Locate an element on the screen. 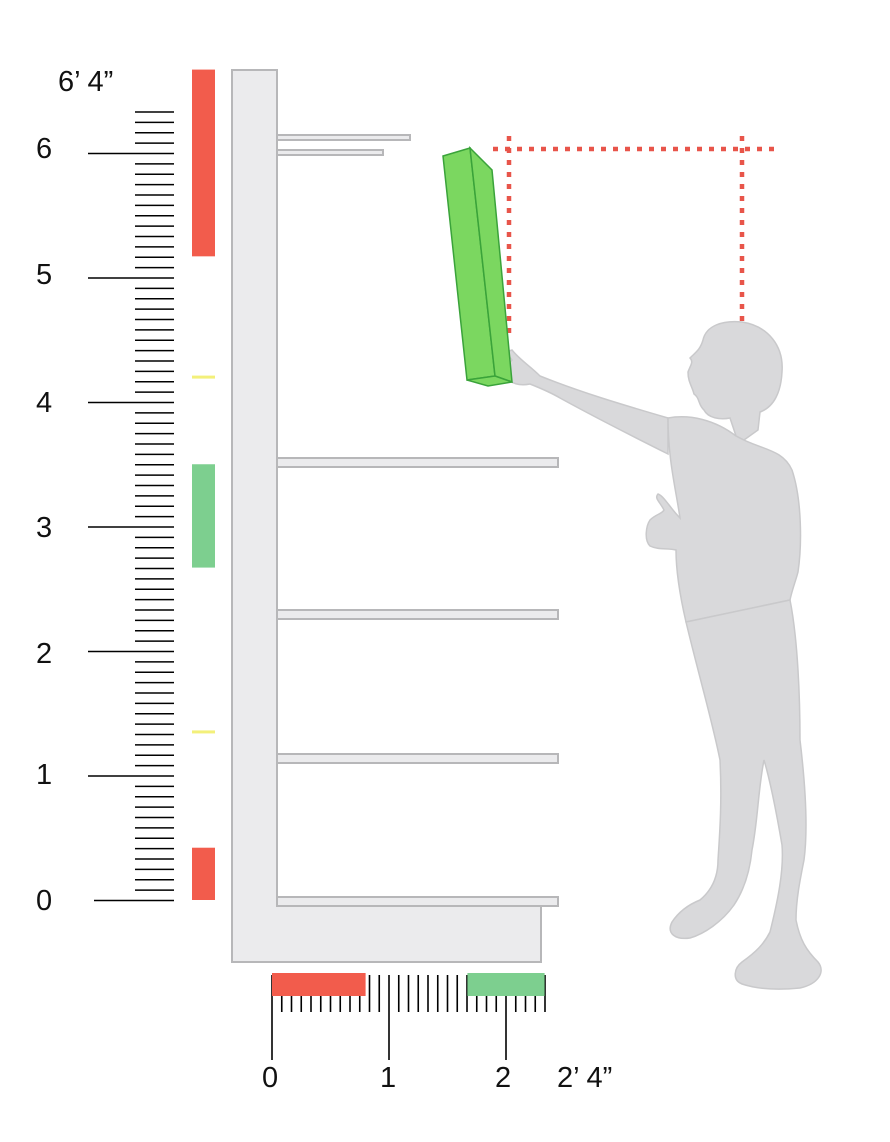  shelf-top-upper is located at coordinates (343, 137).